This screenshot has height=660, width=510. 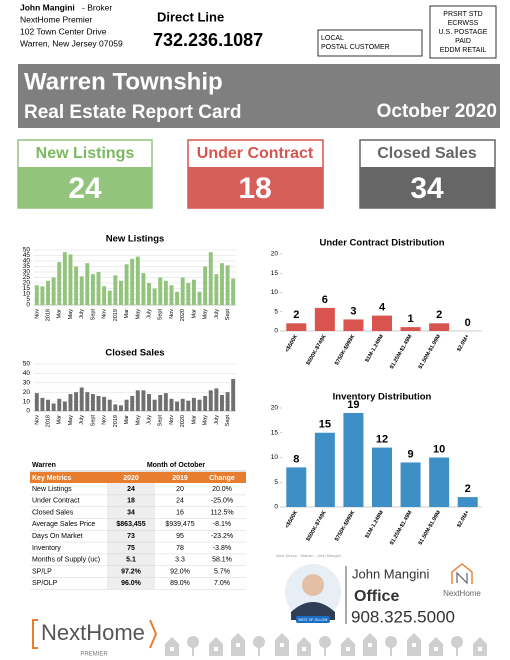 I want to click on table-cell: 34, so click(x=131, y=512).